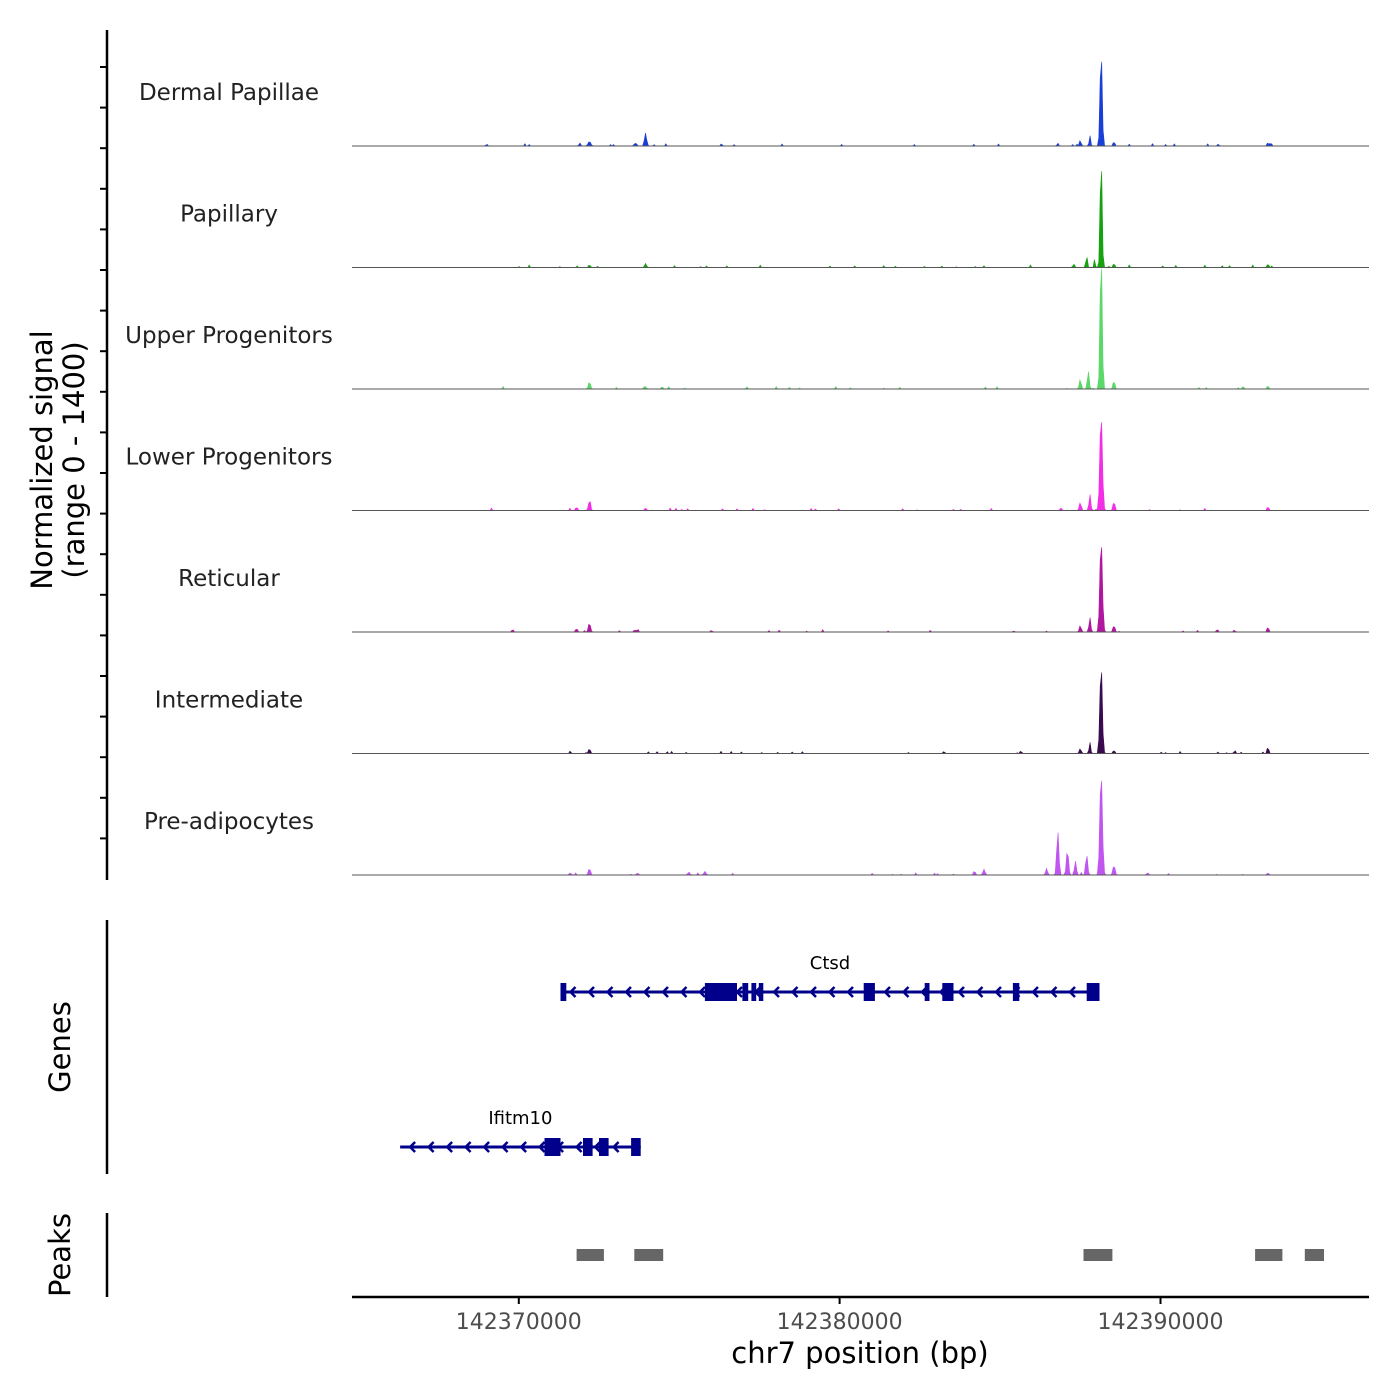  I want to click on genes-track-label: Genes, so click(60, 1047).